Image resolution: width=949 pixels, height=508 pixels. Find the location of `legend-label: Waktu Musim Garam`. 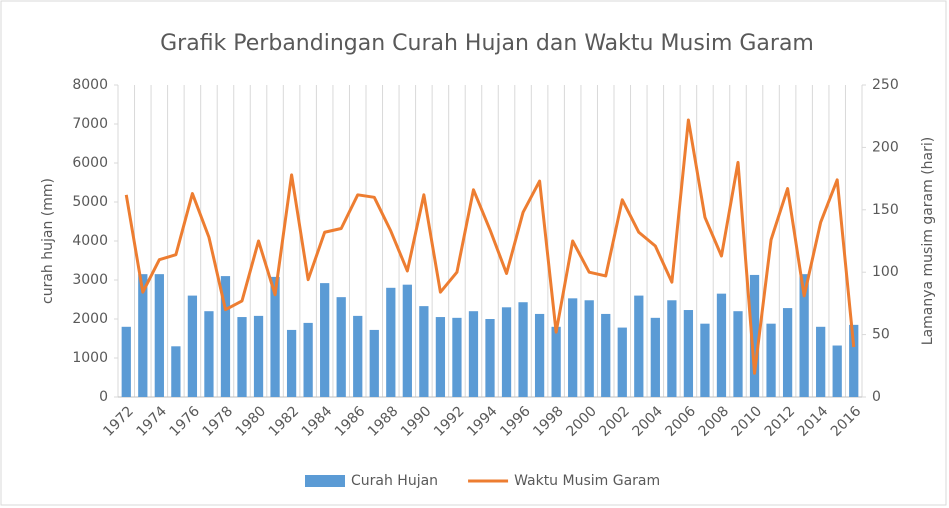

legend-label: Waktu Musim Garam is located at coordinates (587, 481).